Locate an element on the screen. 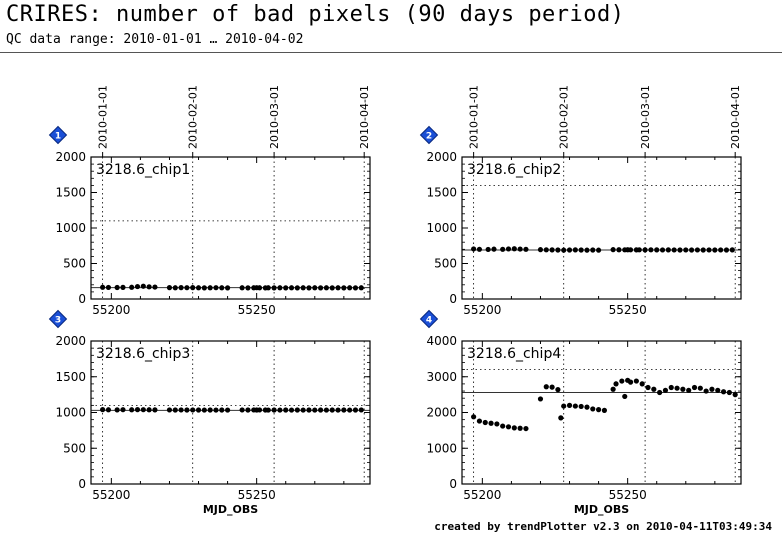 The image size is (782, 542). x-axis-label: MJD_OBS is located at coordinates (601, 509).